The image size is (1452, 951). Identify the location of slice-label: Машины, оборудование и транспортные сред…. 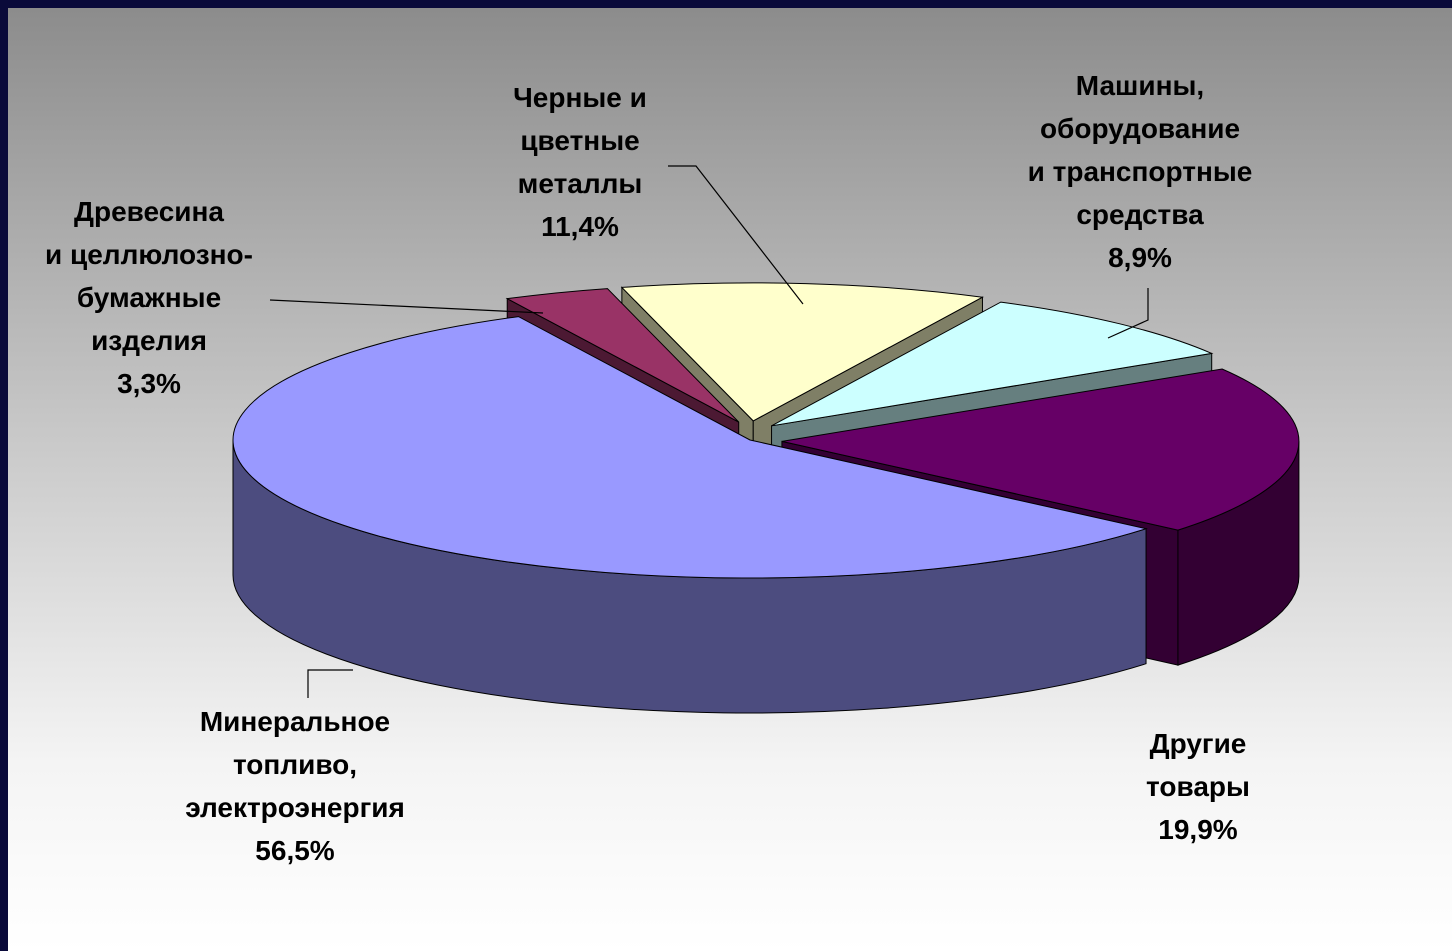
(1140, 171).